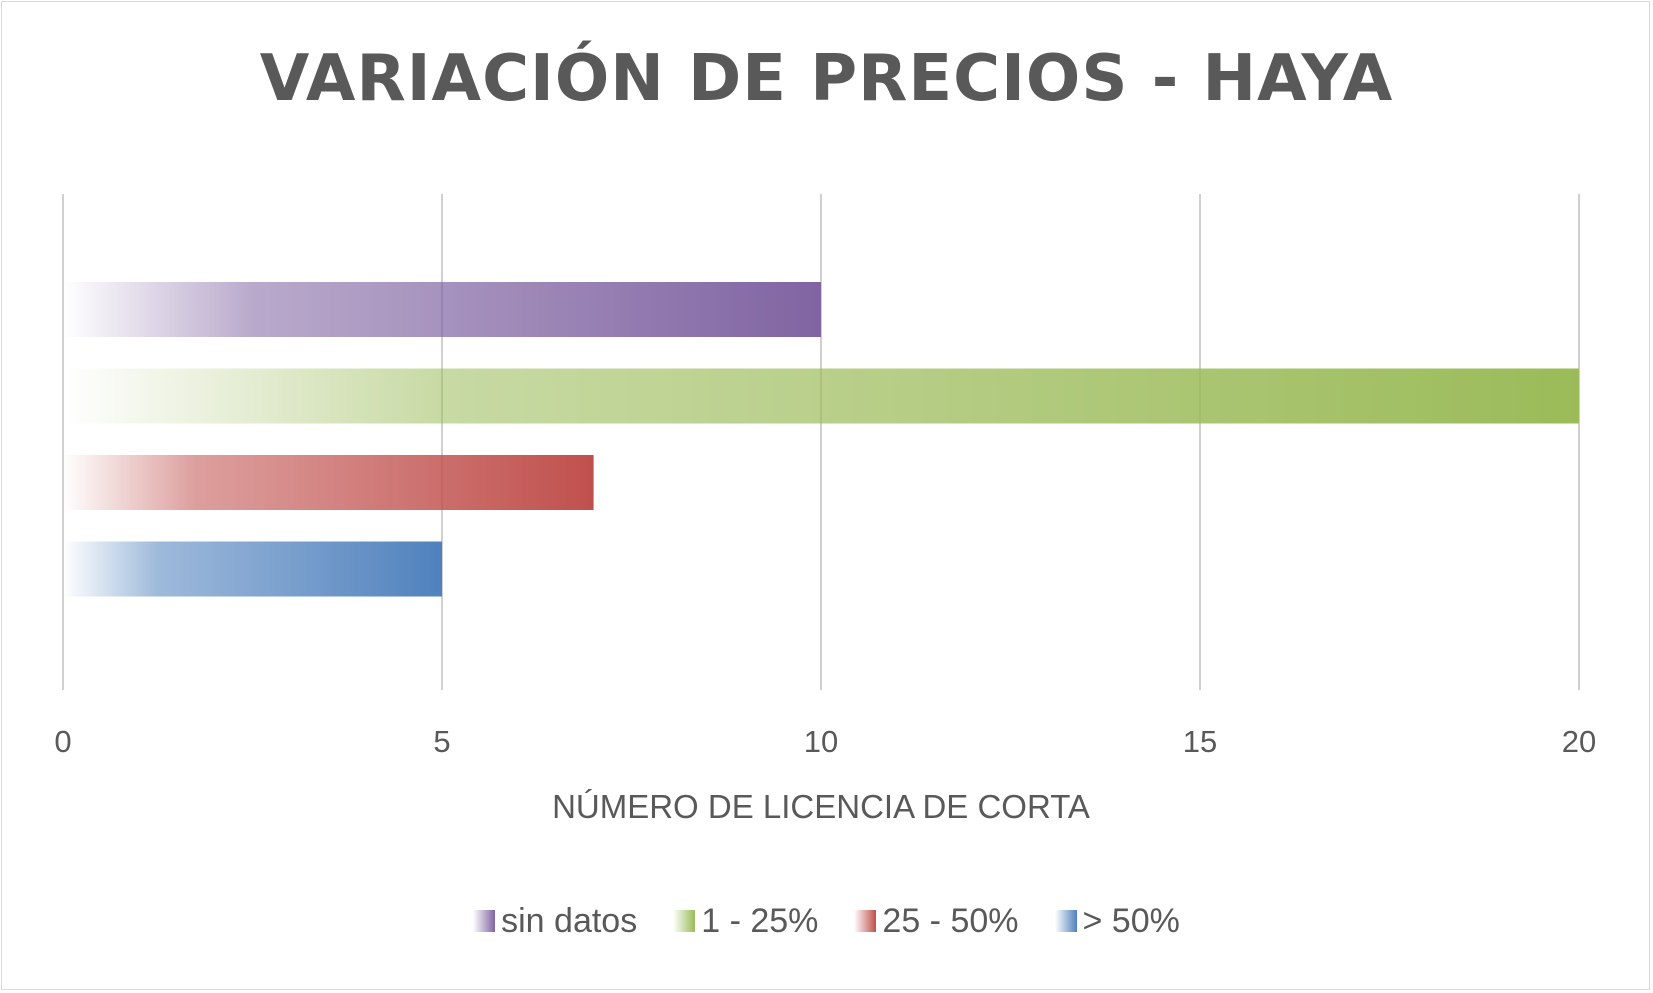 The width and height of the screenshot is (1653, 993). What do you see at coordinates (569, 920) in the screenshot?
I see `legend-label: sin datos` at bounding box center [569, 920].